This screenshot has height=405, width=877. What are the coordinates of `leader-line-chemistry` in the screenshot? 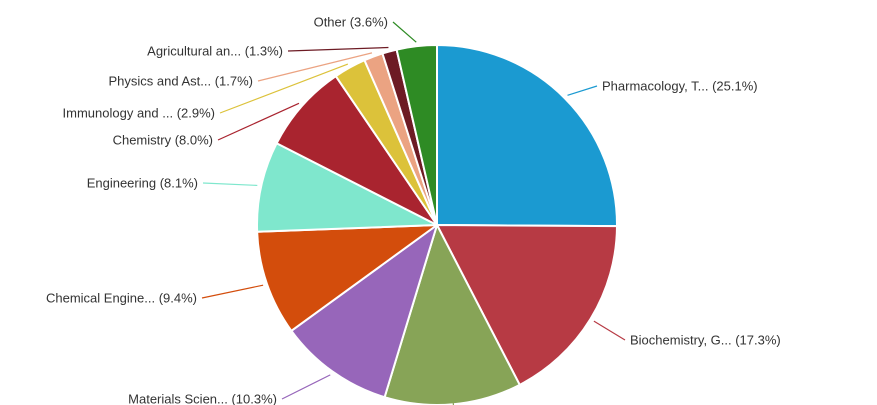 It's located at (258, 121).